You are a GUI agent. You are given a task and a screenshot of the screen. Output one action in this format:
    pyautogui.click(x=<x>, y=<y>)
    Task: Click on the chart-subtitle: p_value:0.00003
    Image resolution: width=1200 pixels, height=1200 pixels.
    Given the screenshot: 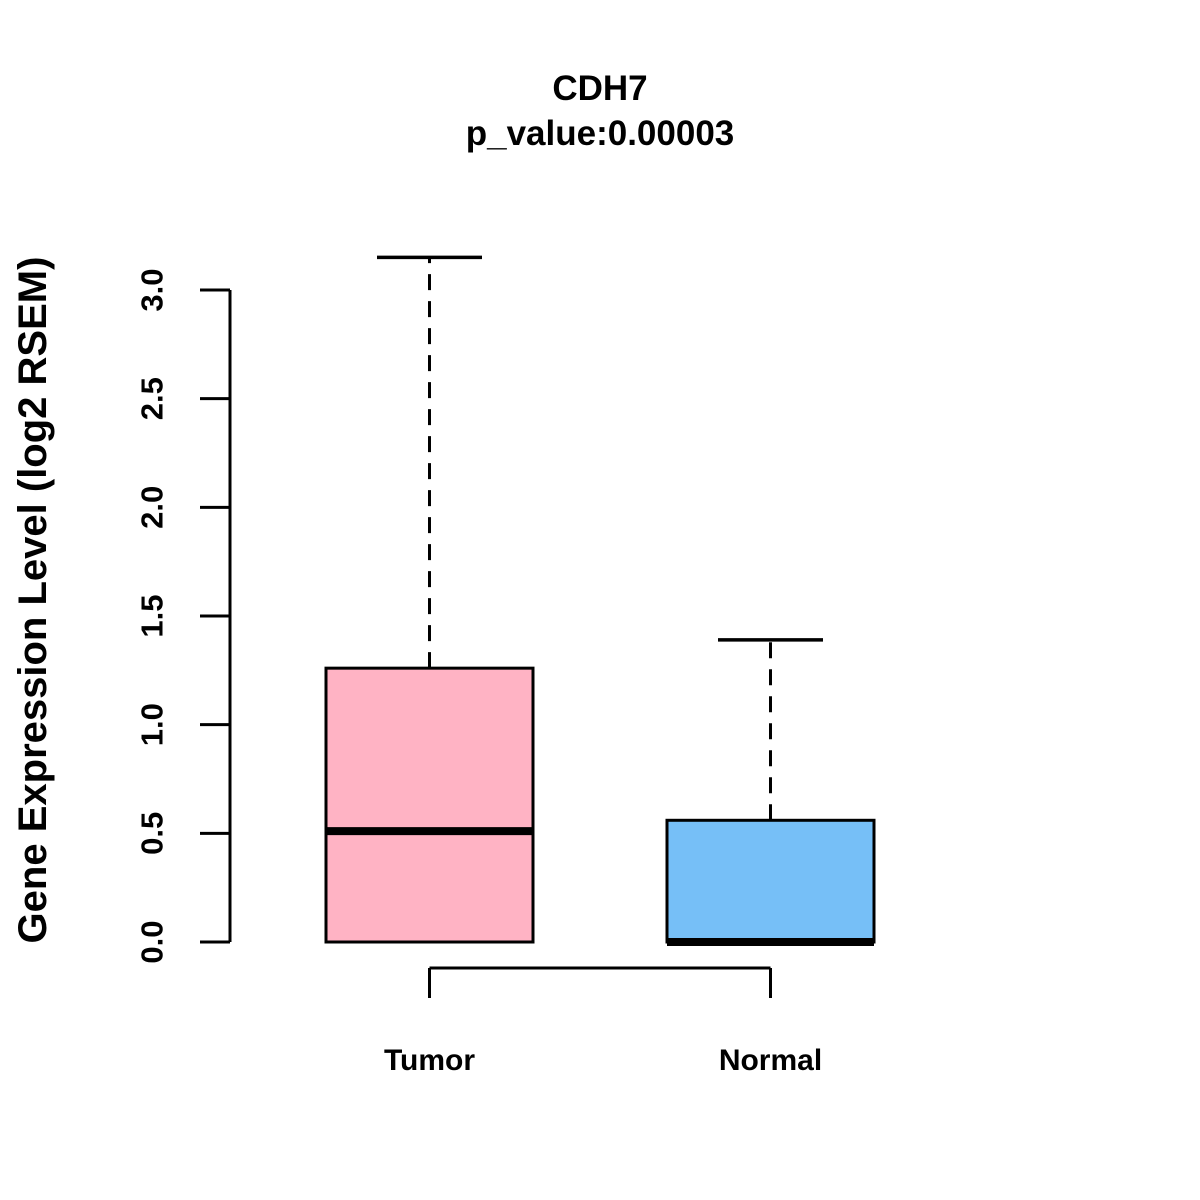 What is the action you would take?
    pyautogui.click(x=600, y=133)
    